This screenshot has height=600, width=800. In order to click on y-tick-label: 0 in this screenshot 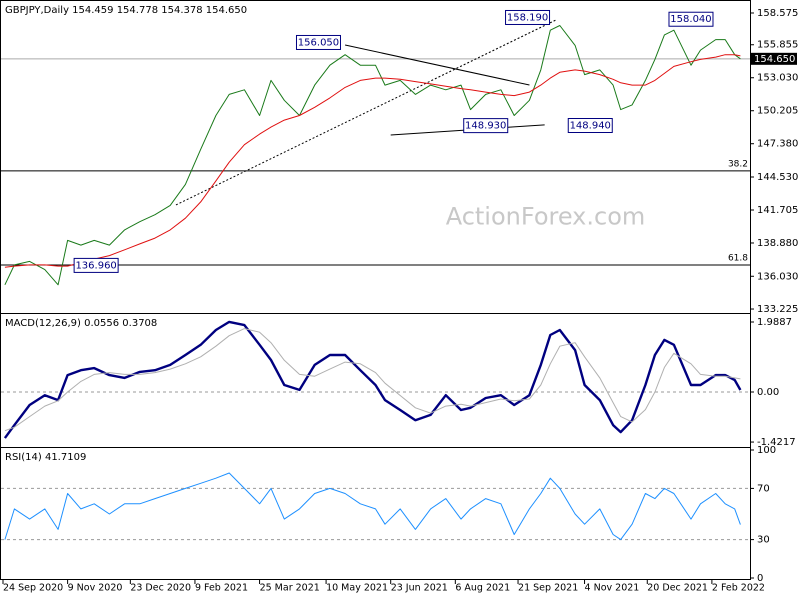, I will do `click(760, 578)`.